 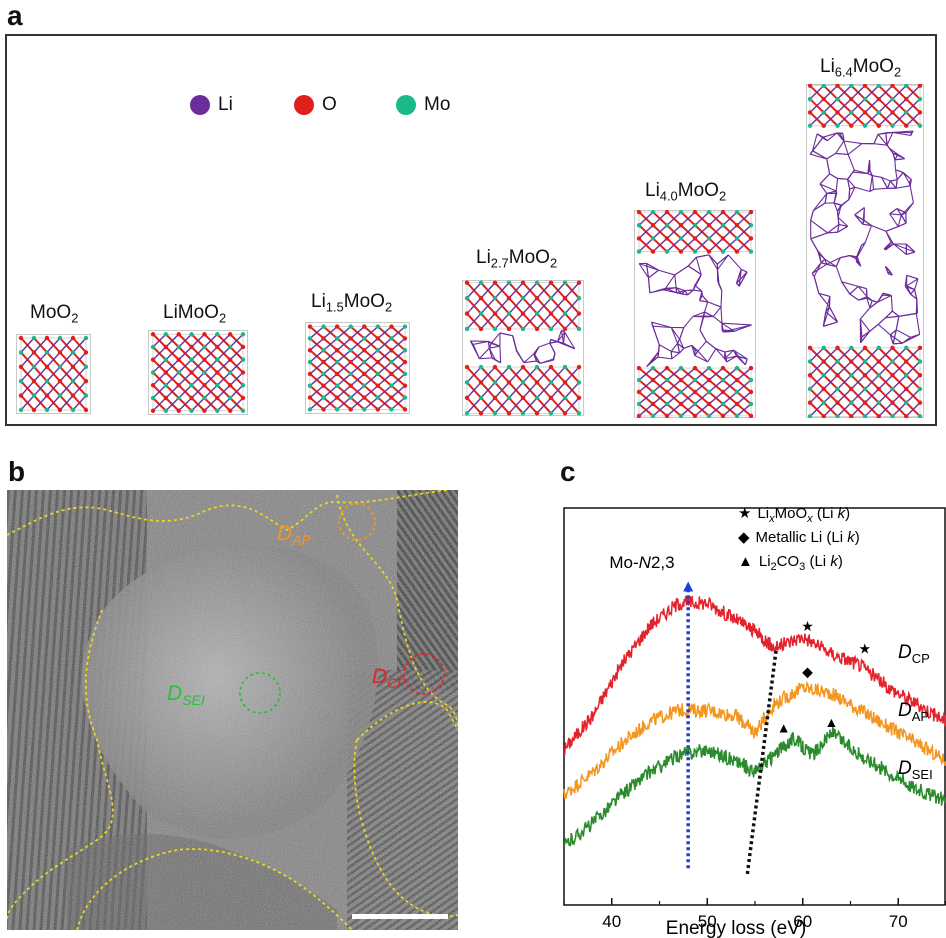 I want to click on legend-entry-li2co3: ▲ Li2CO3 (Li k), so click(x=790, y=563).